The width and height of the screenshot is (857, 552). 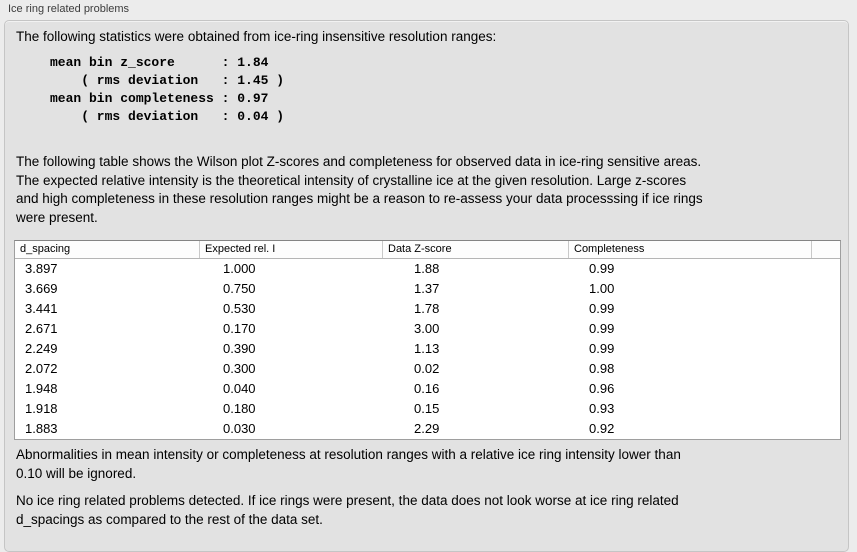 I want to click on table-cell: 0.96, so click(x=602, y=388).